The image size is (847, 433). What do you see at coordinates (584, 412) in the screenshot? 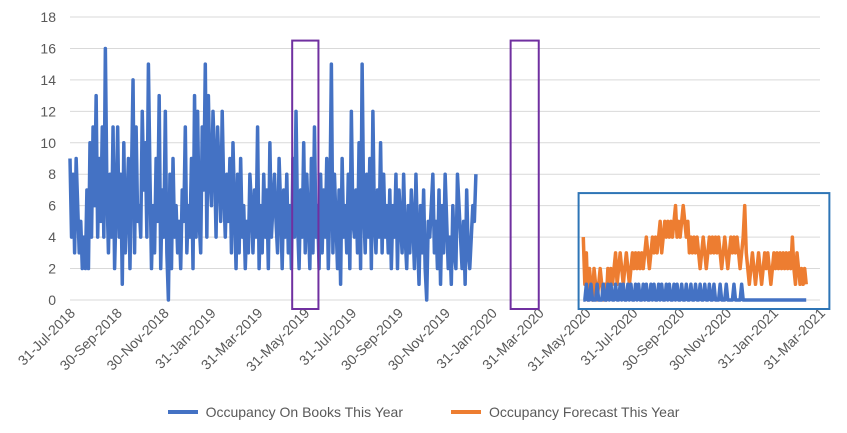
I see `legend-label-forecast: Occupancy Forecast This Year` at bounding box center [584, 412].